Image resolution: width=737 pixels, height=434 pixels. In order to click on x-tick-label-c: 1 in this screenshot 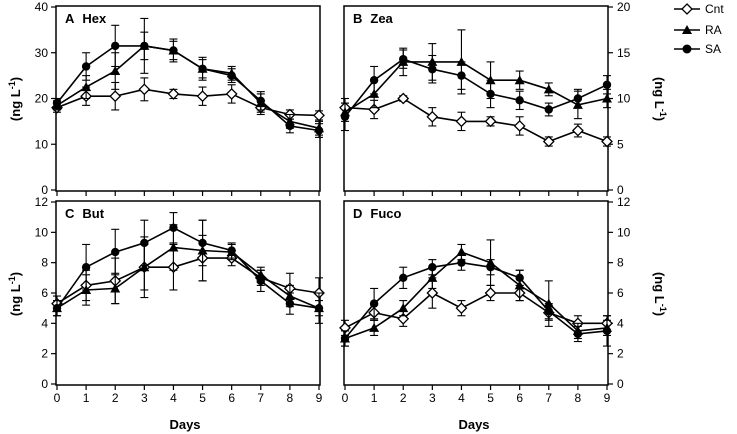, I will do `click(86, 398)`.